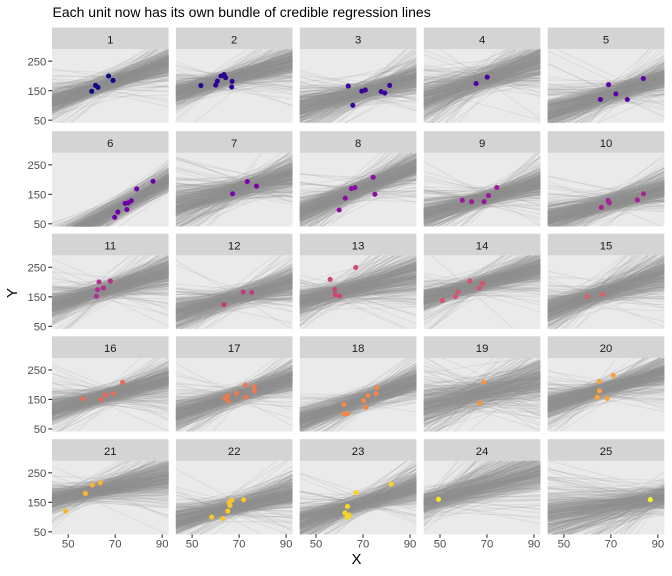 The width and height of the screenshot is (672, 576). I want to click on svg-text: 10, so click(606, 144).